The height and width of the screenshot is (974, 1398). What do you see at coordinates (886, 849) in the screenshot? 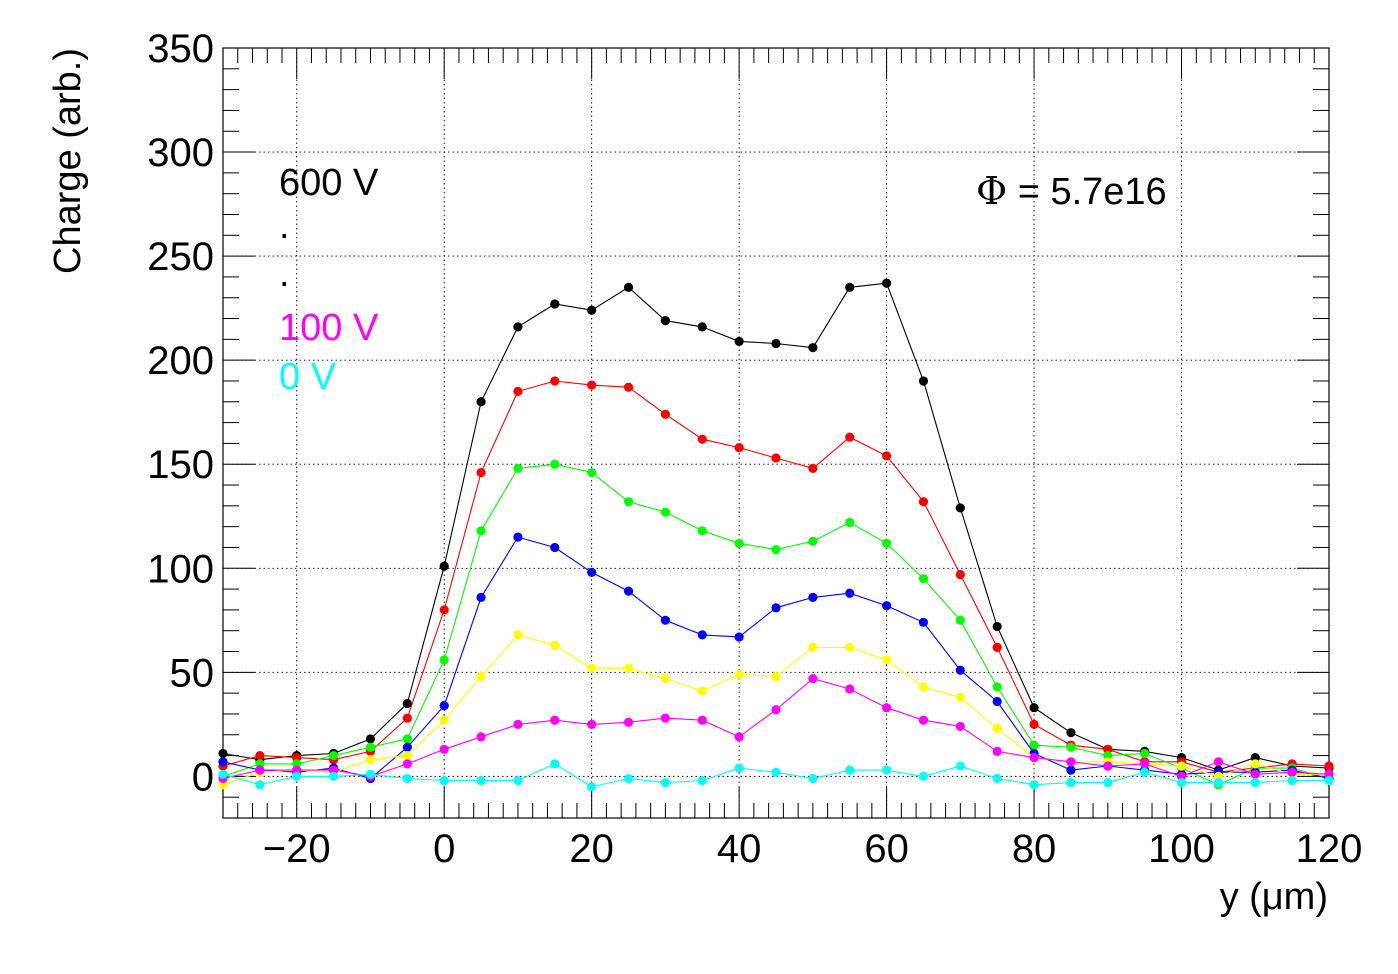
I see `x-tick-label: 60` at bounding box center [886, 849].